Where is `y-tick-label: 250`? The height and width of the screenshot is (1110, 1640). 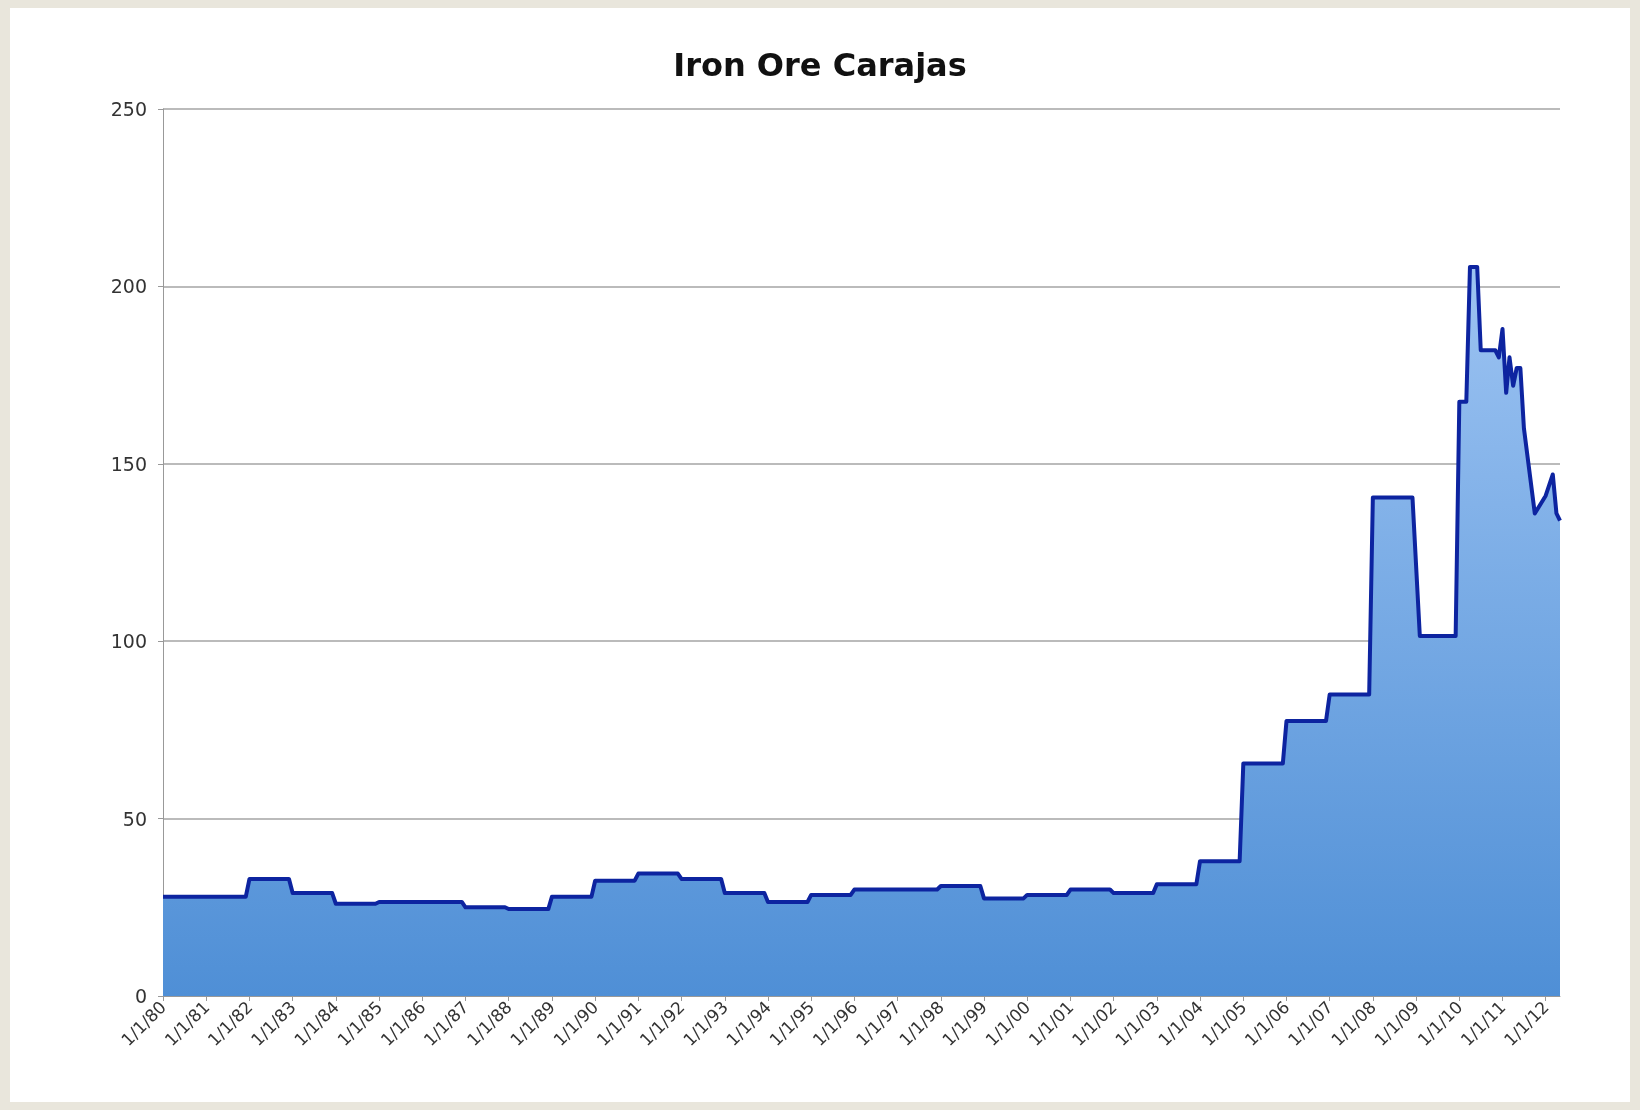
y-tick-label: 250 is located at coordinates (128, 109).